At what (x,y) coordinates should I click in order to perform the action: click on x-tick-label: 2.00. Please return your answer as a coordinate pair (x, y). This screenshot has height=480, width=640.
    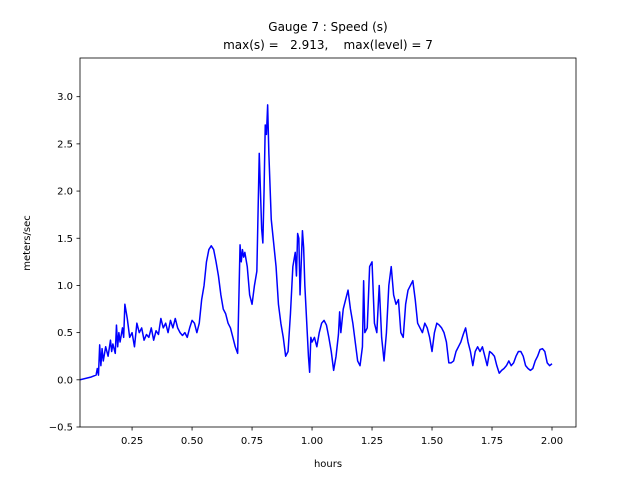
    Looking at the image, I should click on (552, 441).